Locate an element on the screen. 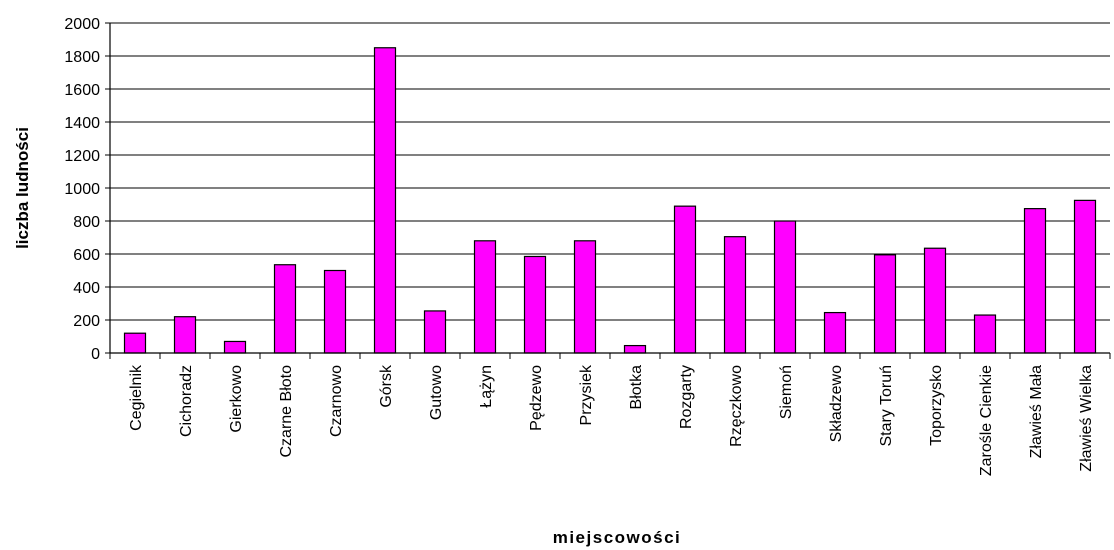  x-tick-label: Toporzysko is located at coordinates (936, 405).